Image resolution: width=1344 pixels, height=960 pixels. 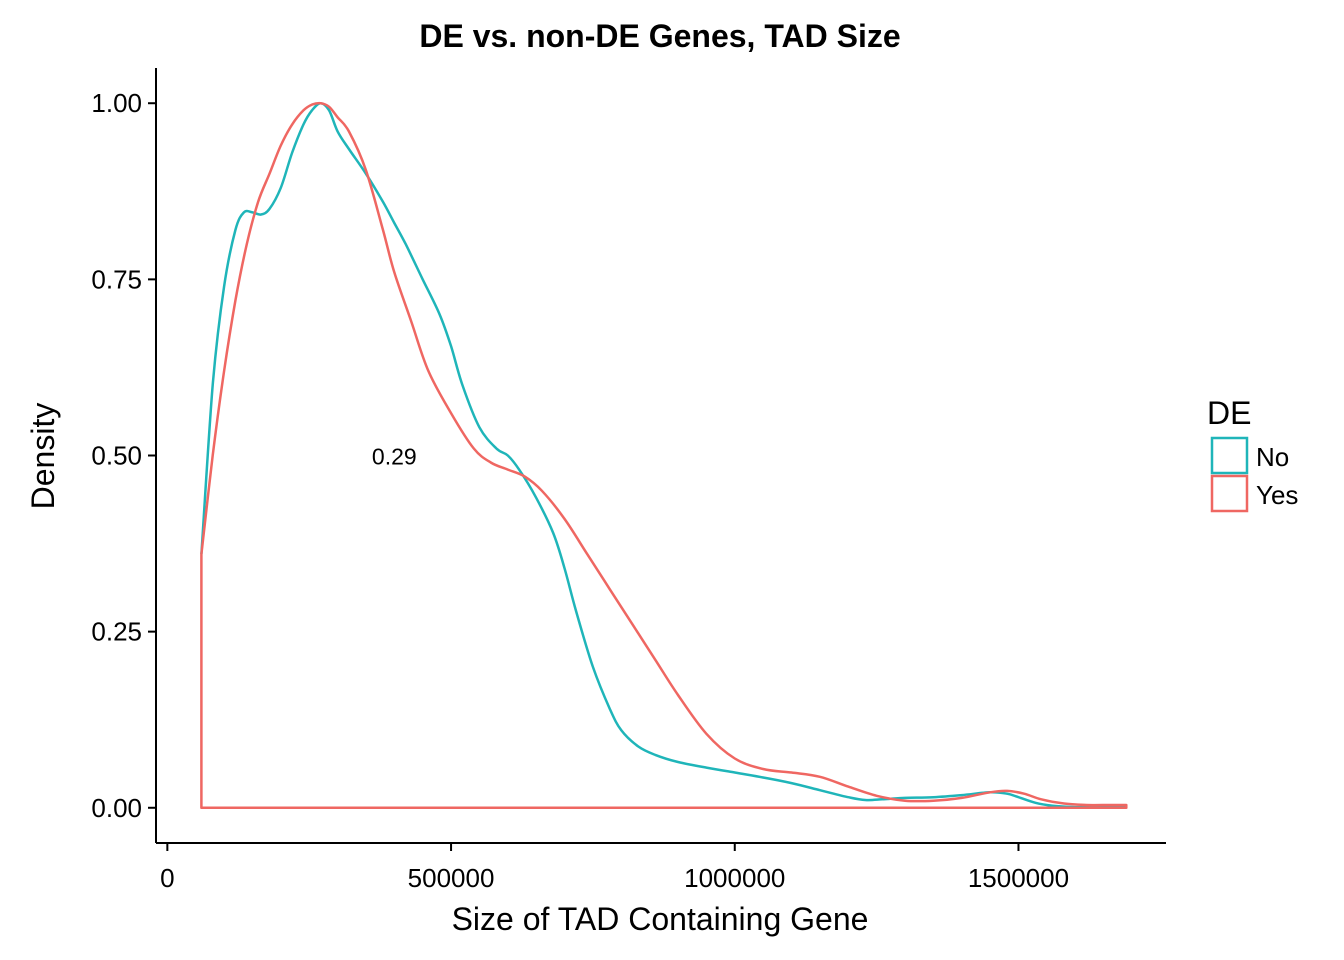 What do you see at coordinates (394, 457) in the screenshot?
I see `annotation-value: 0.29` at bounding box center [394, 457].